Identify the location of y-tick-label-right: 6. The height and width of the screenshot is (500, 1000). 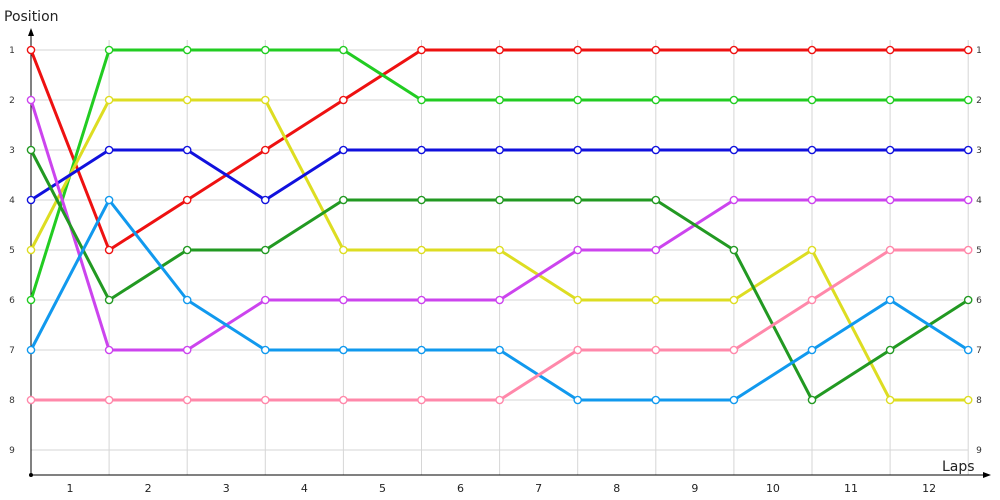
(979, 301).